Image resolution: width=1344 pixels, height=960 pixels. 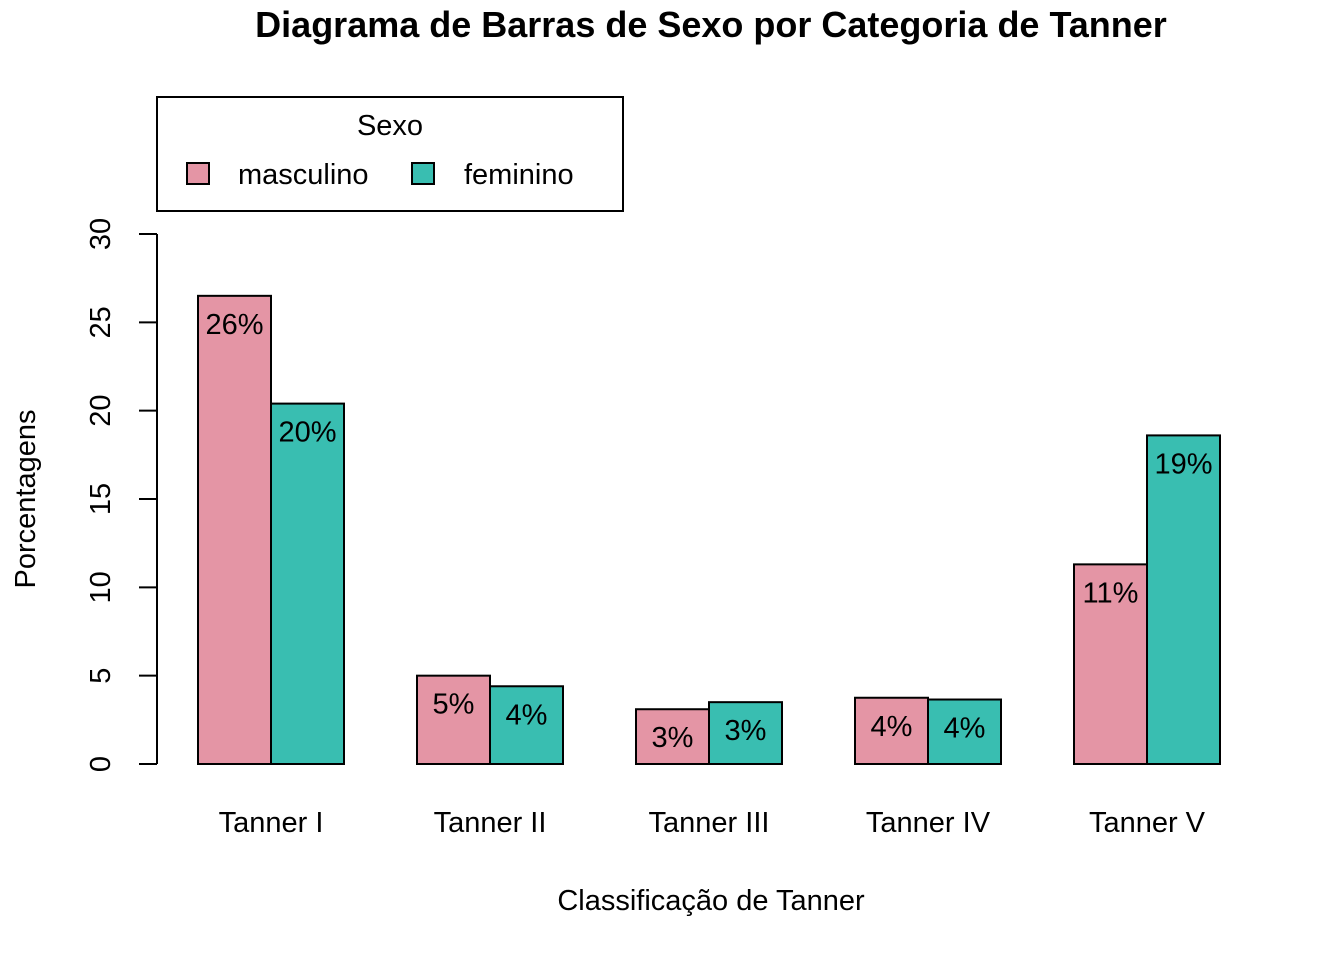 What do you see at coordinates (101, 764) in the screenshot?
I see `y-tick-label: 0` at bounding box center [101, 764].